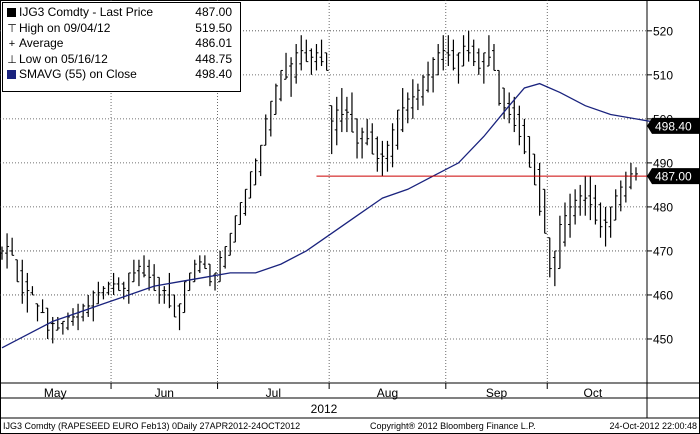  What do you see at coordinates (663, 339) in the screenshot?
I see `y-tick-label-450: 450` at bounding box center [663, 339].